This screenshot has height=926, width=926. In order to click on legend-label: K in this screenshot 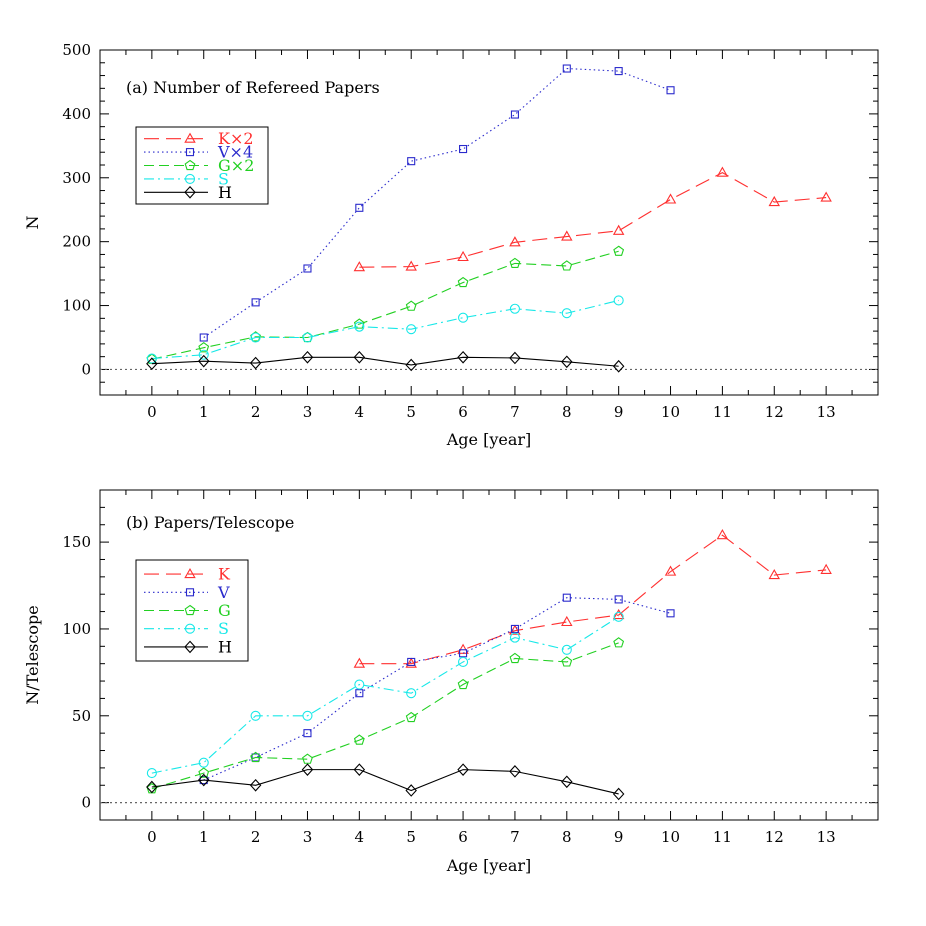, I will do `click(224, 574)`.